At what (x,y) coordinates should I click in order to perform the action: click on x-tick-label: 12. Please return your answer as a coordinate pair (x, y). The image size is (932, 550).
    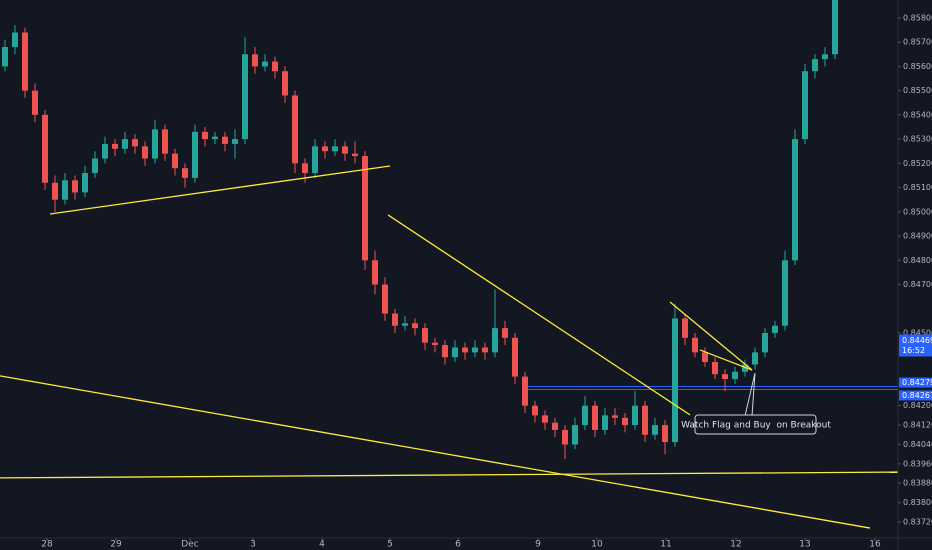
    Looking at the image, I should click on (735, 545).